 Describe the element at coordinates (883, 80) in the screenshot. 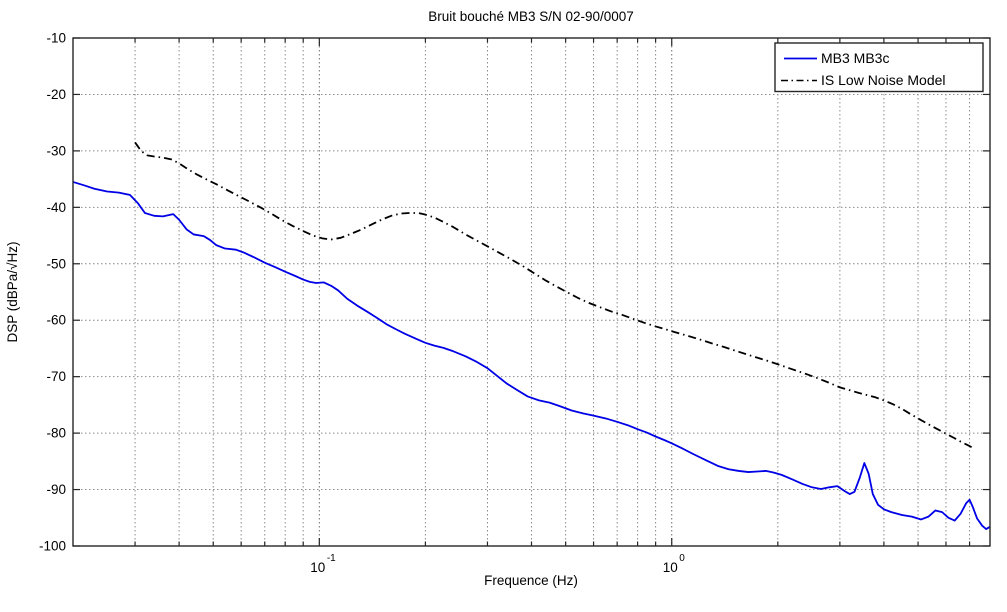

I see `legend-label-is-model: IS Low Noise Model` at that location.